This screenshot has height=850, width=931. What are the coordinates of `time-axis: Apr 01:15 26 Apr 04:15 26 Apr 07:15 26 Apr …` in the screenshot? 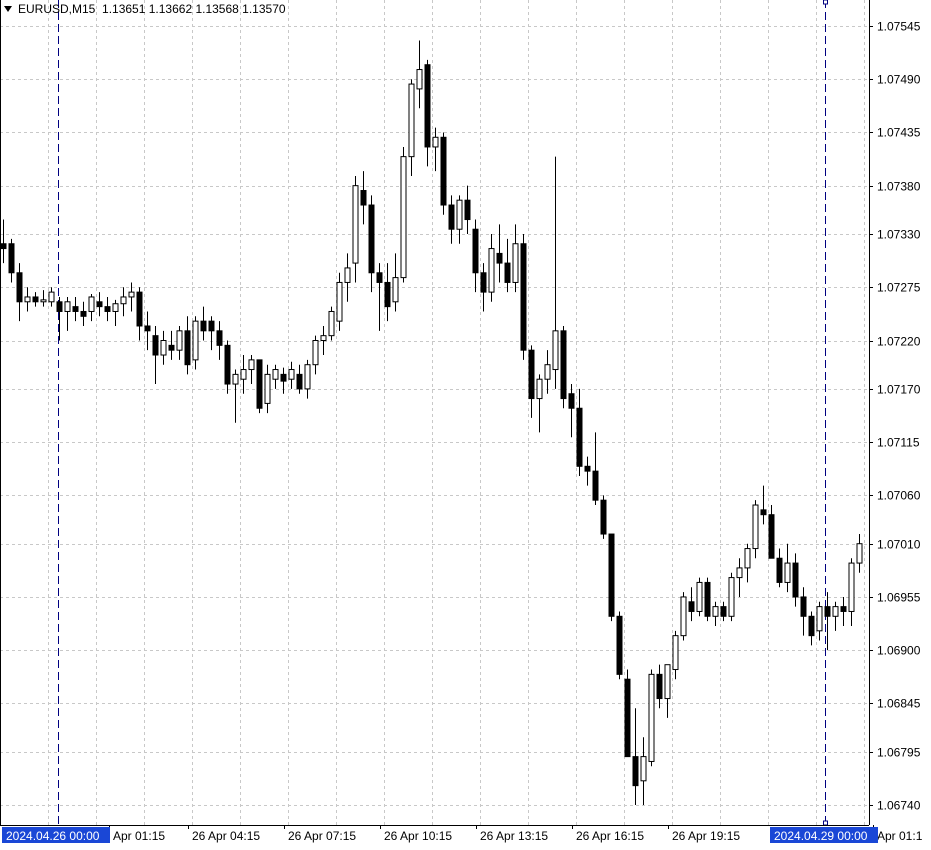 It's located at (462, 834).